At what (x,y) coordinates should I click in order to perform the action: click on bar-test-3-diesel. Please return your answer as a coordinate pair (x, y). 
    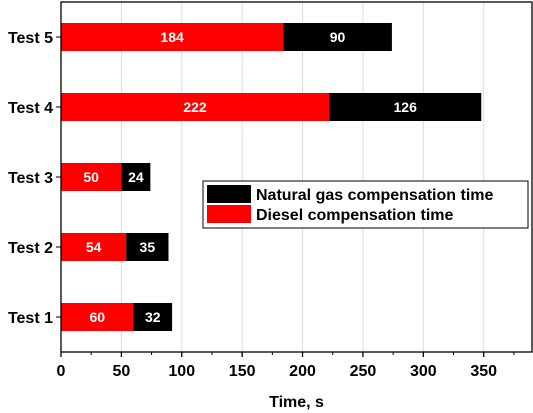
    Looking at the image, I should click on (91, 177).